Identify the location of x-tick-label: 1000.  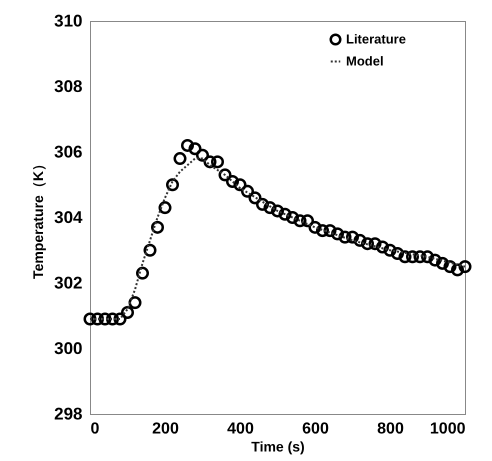
(448, 429).